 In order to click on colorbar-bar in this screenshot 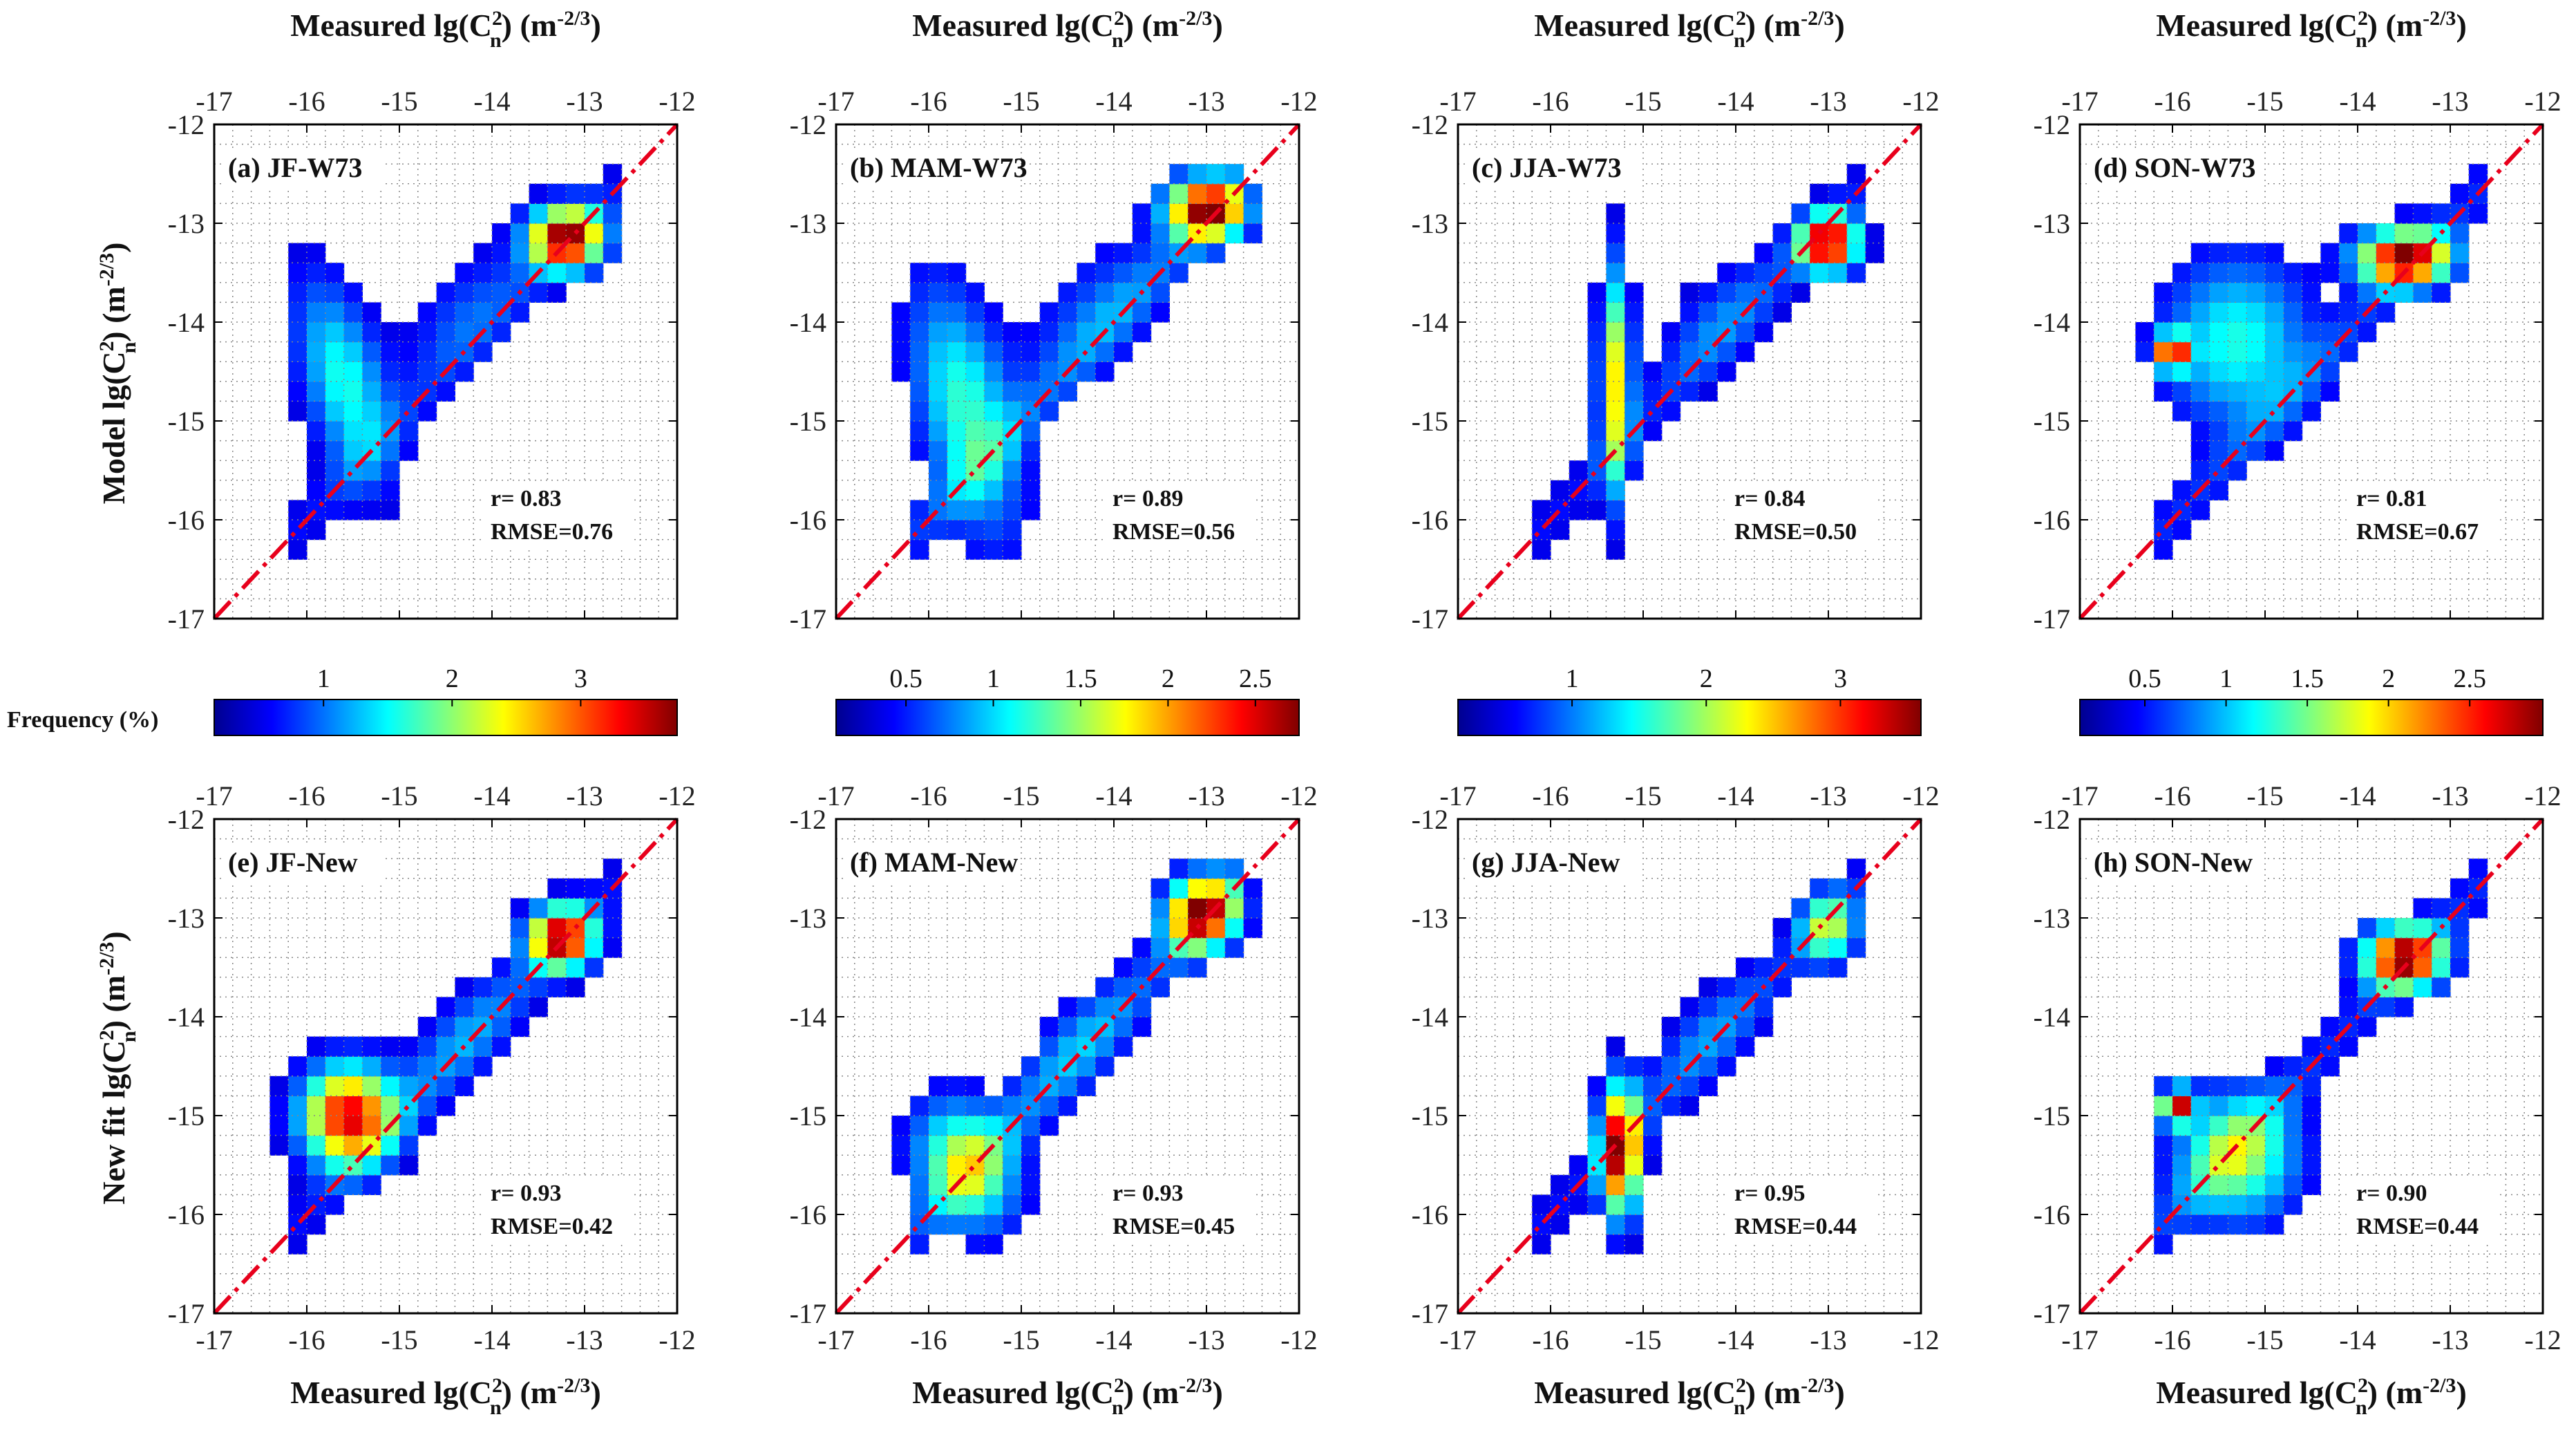, I will do `click(1067, 717)`.